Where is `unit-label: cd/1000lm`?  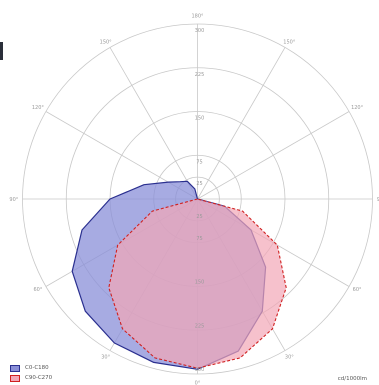 unit-label: cd/1000lm is located at coordinates (352, 379).